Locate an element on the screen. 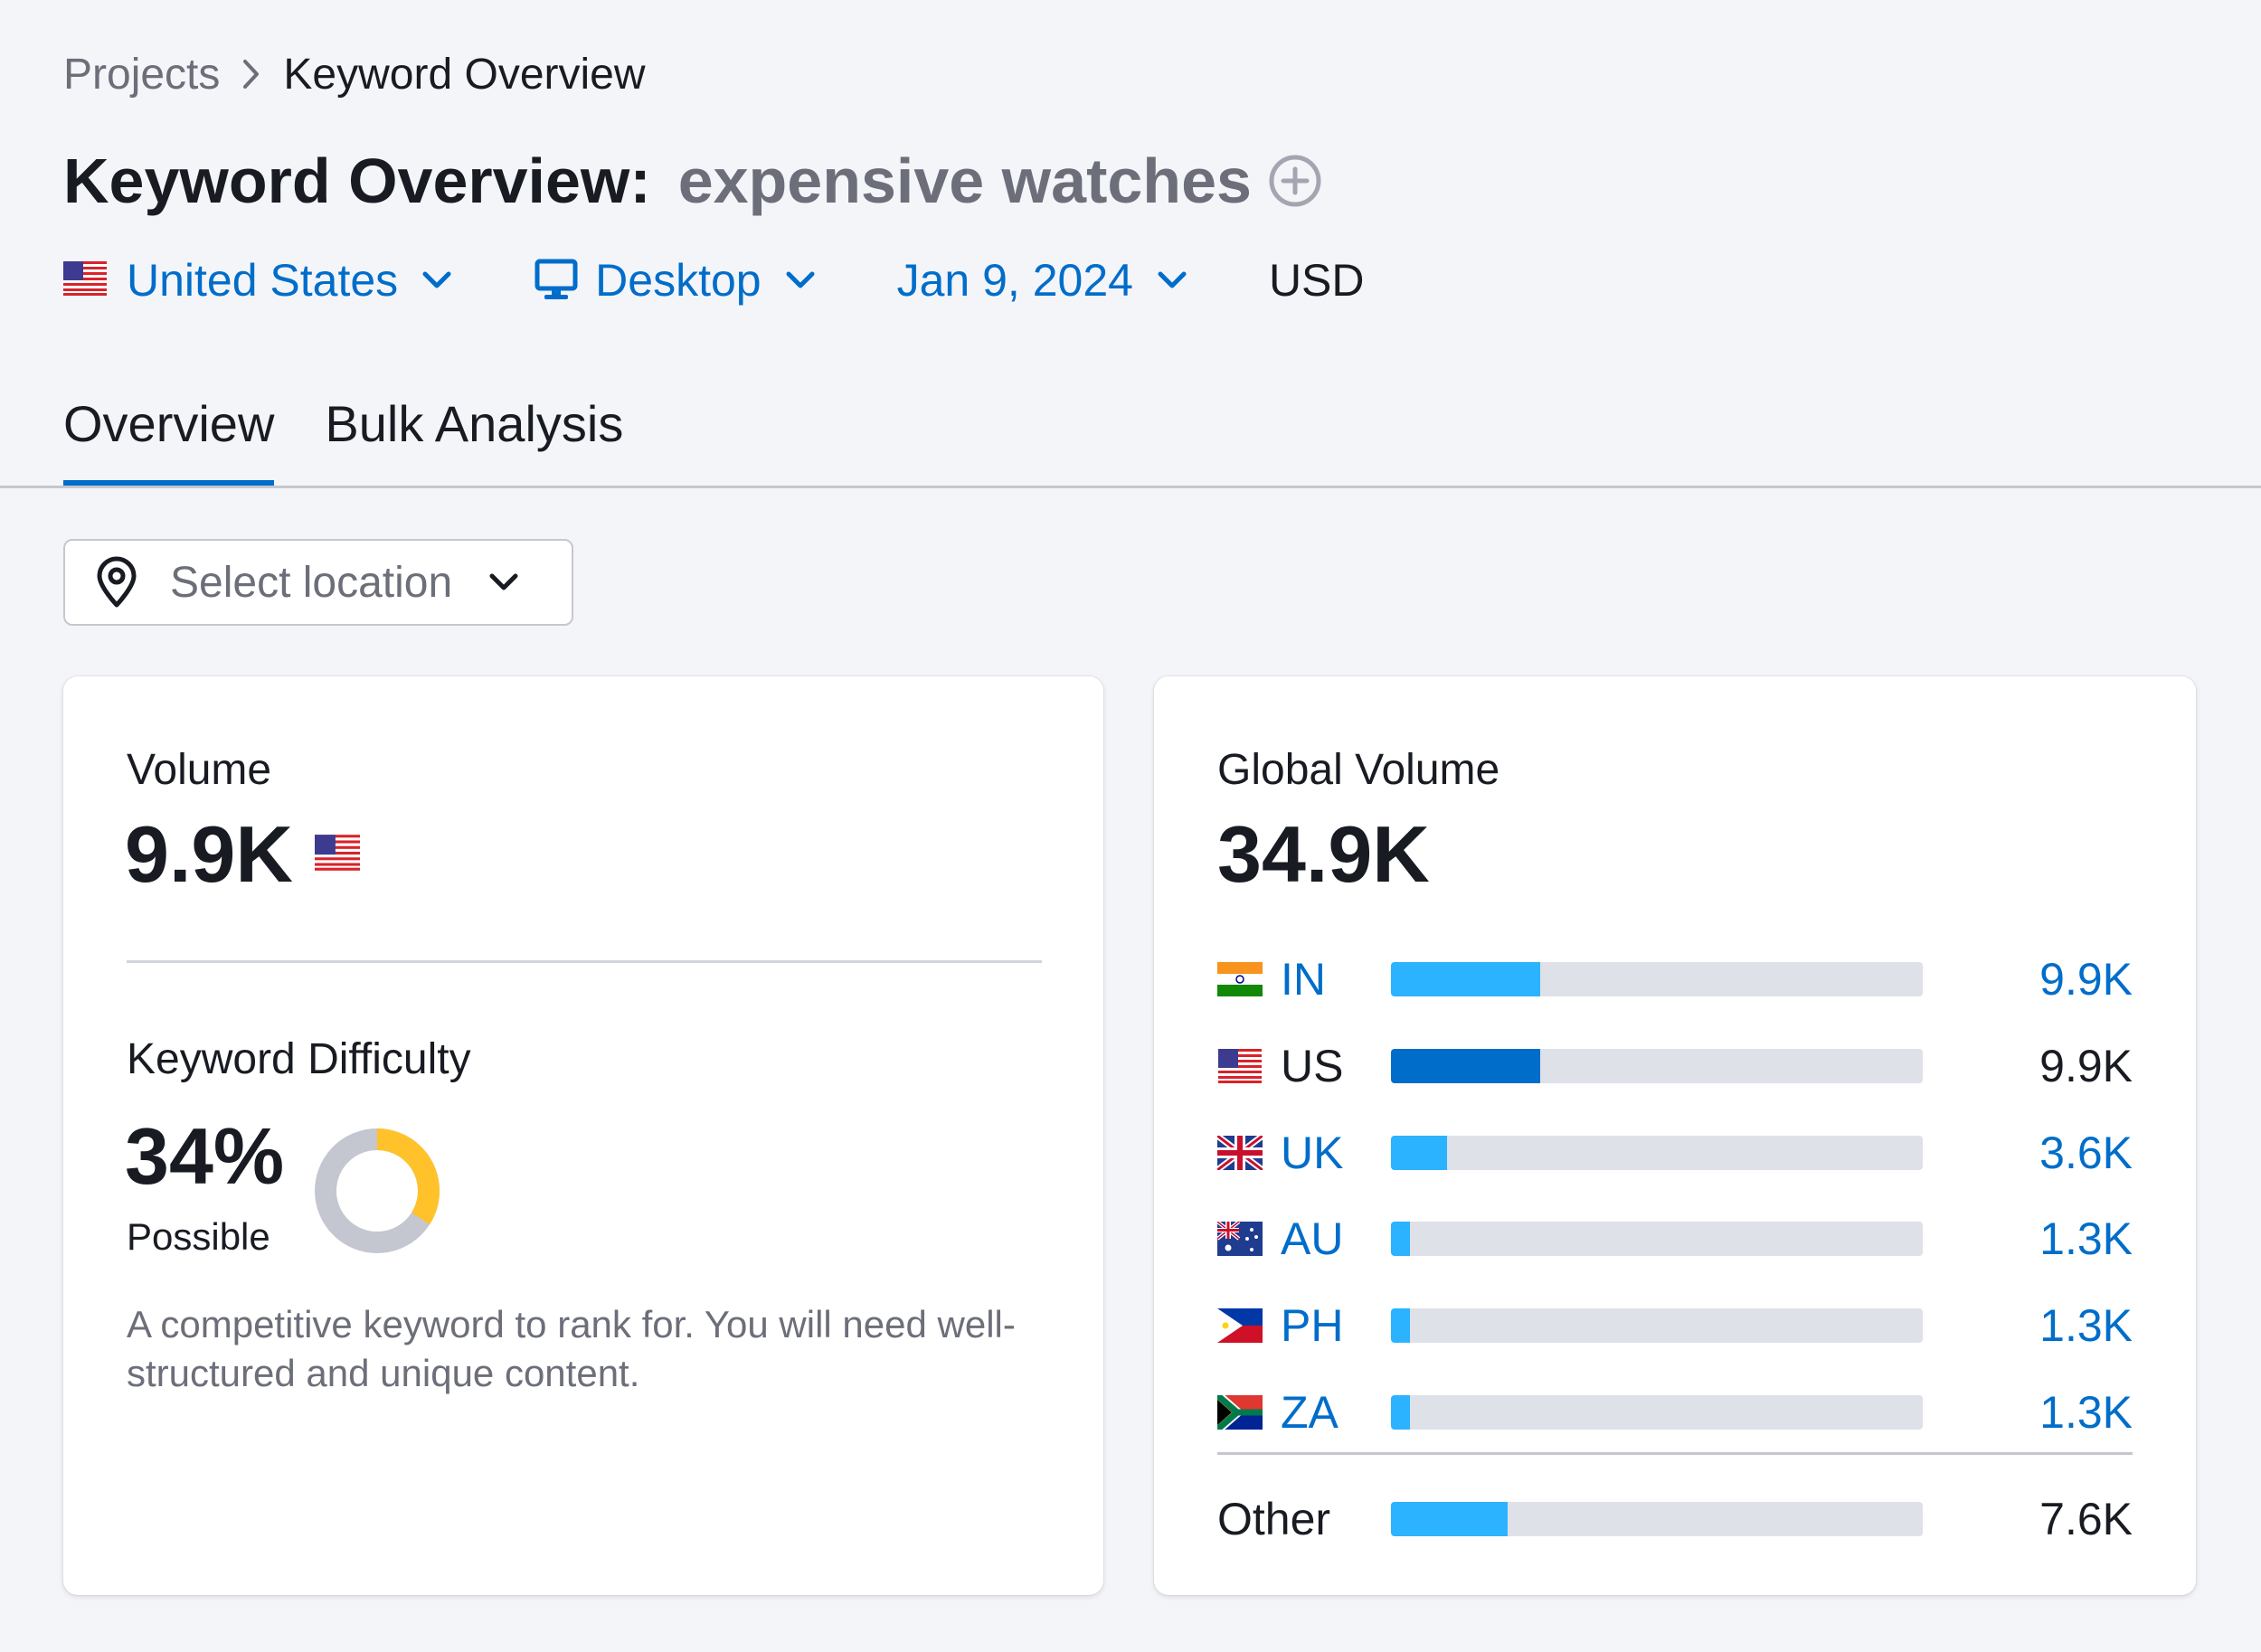 The height and width of the screenshot is (1652, 2261). currency-label: USD is located at coordinates (1316, 280).